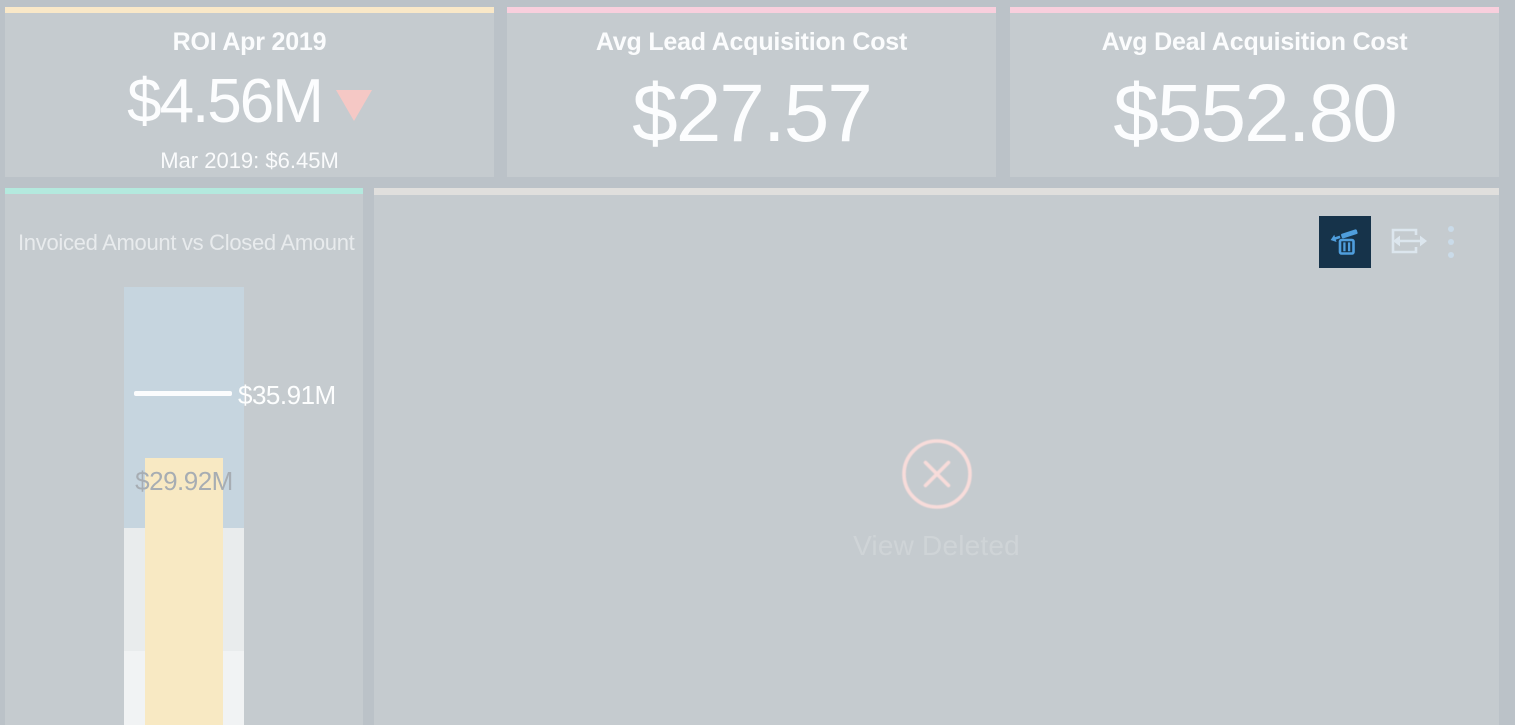 The height and width of the screenshot is (725, 1515). What do you see at coordinates (183, 393) in the screenshot?
I see `target-line` at bounding box center [183, 393].